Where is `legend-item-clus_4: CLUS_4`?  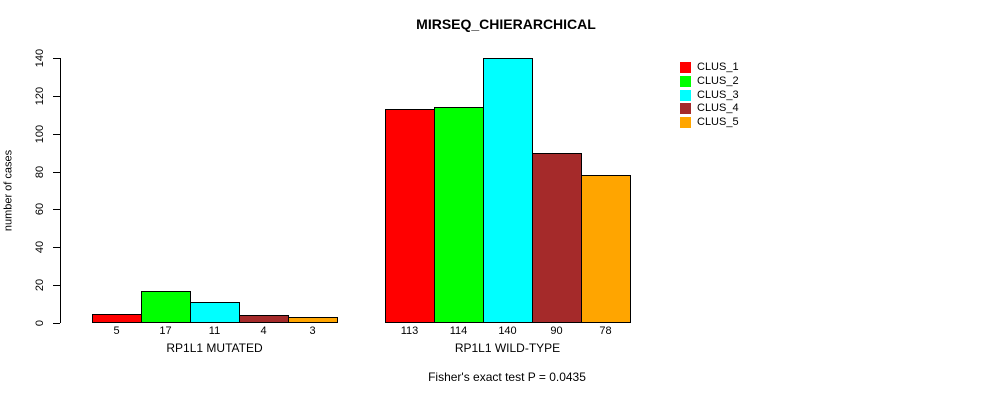 legend-item-clus_4: CLUS_4 is located at coordinates (709, 108).